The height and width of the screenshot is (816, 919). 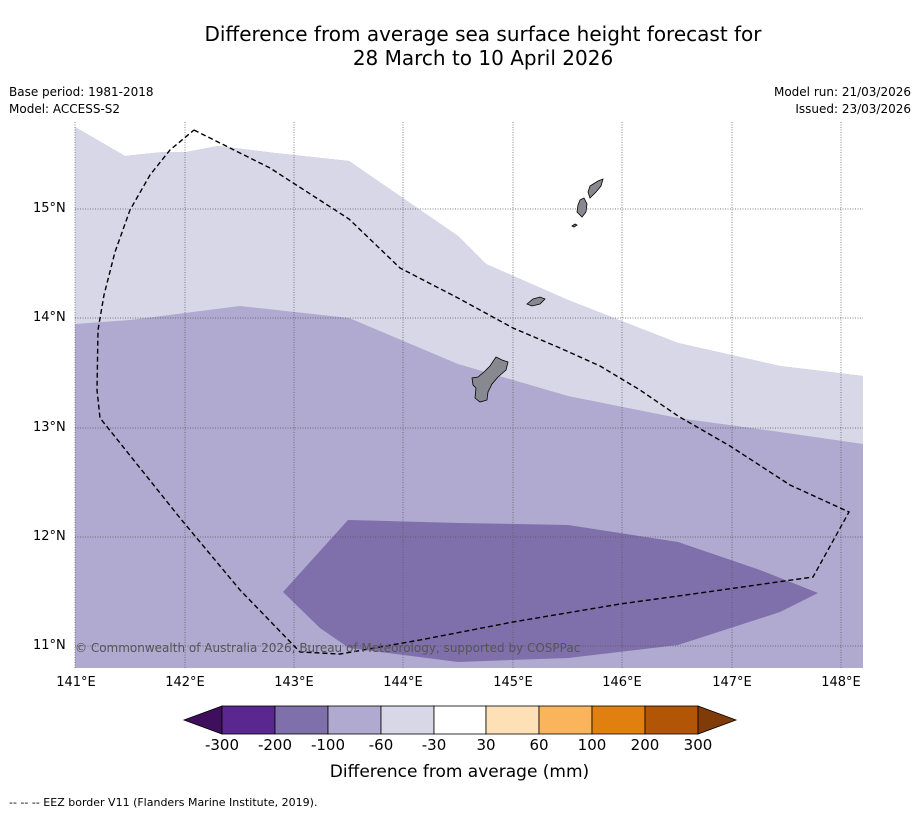 I want to click on meta-left: Base period: 1981-2018 Model: ACCESS-S2, so click(x=81, y=101).